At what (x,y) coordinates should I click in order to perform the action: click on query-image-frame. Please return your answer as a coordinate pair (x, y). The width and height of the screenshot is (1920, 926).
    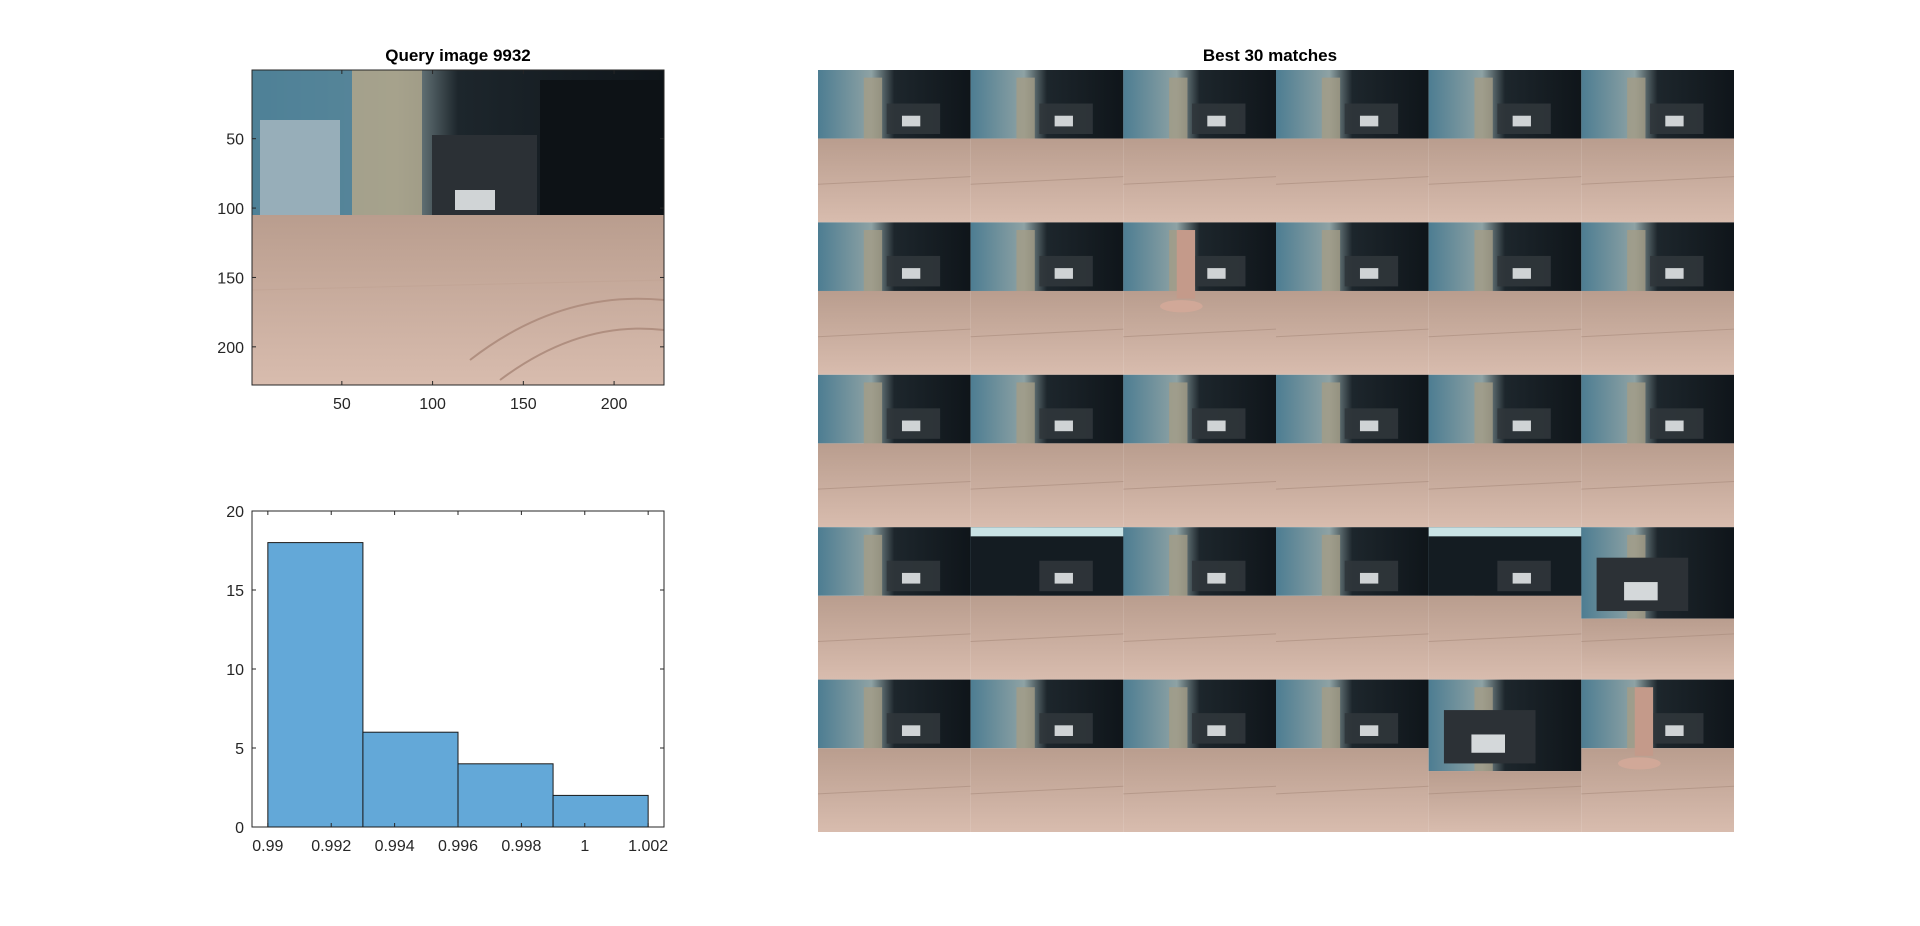
    Looking at the image, I should click on (458, 227).